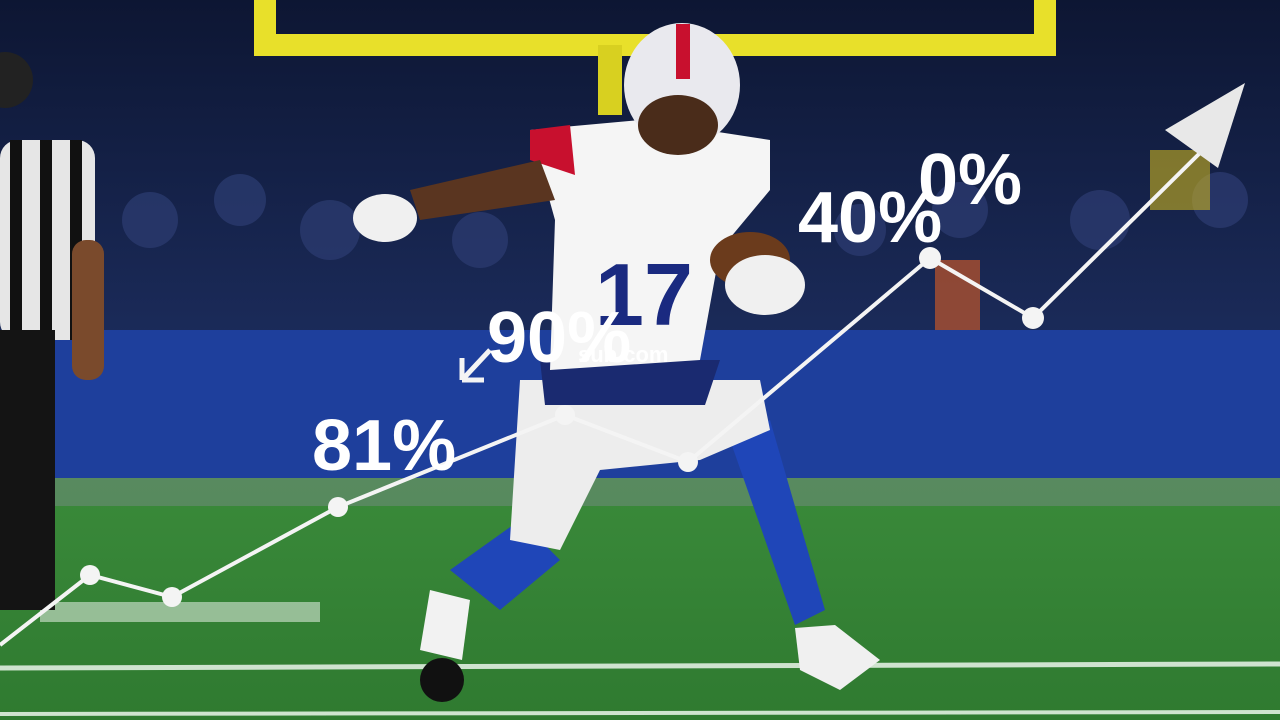  Describe the element at coordinates (610, 80) in the screenshot. I see `goal-post` at that location.